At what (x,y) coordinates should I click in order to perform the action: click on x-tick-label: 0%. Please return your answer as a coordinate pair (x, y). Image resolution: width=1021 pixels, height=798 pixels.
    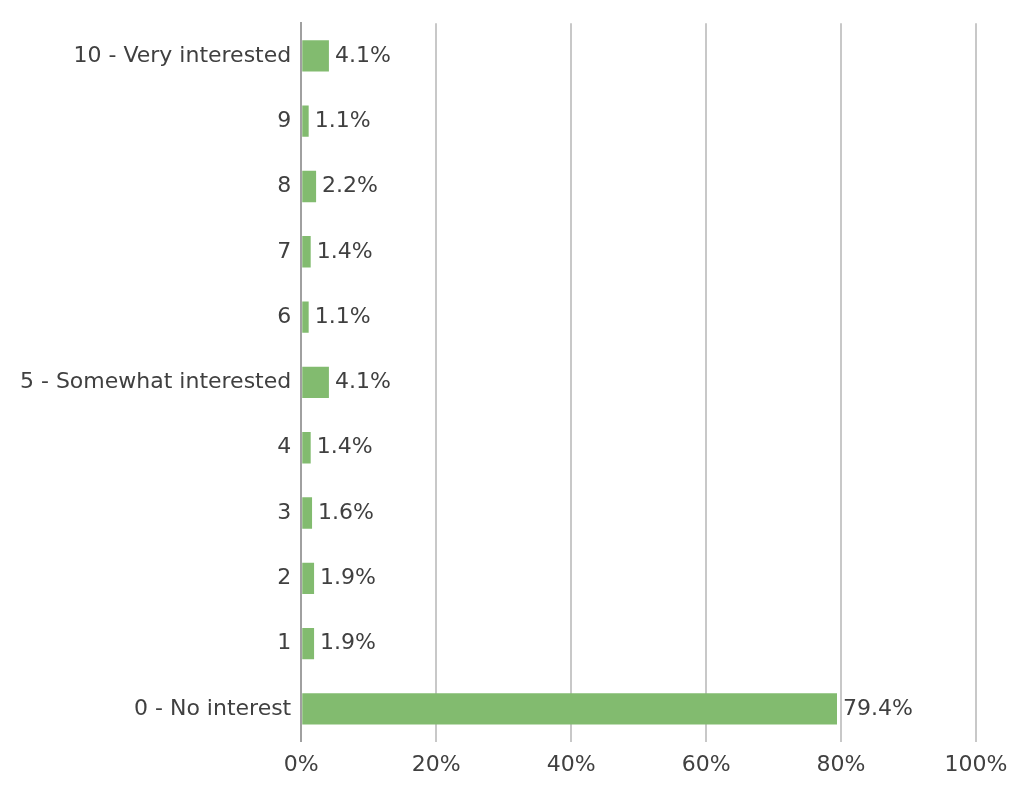
    Looking at the image, I should click on (301, 763).